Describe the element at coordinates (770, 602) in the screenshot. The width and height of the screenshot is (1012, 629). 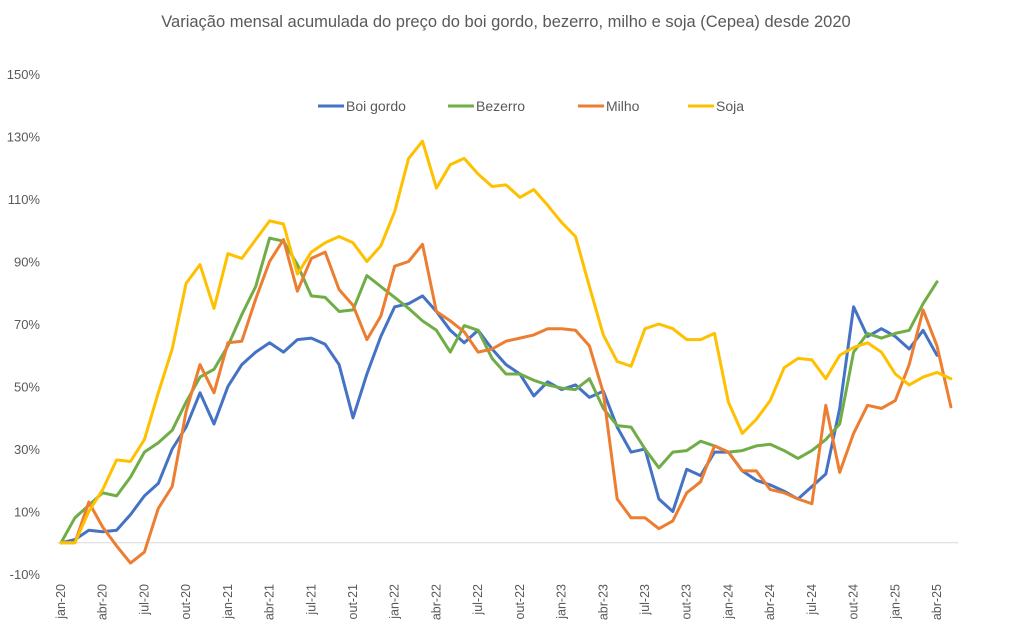
I see `x-tick-label: abr-24` at that location.